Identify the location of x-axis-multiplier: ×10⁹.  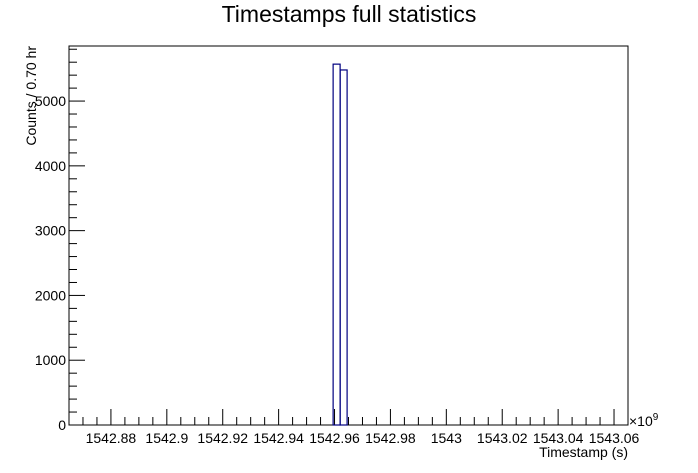
(644, 420).